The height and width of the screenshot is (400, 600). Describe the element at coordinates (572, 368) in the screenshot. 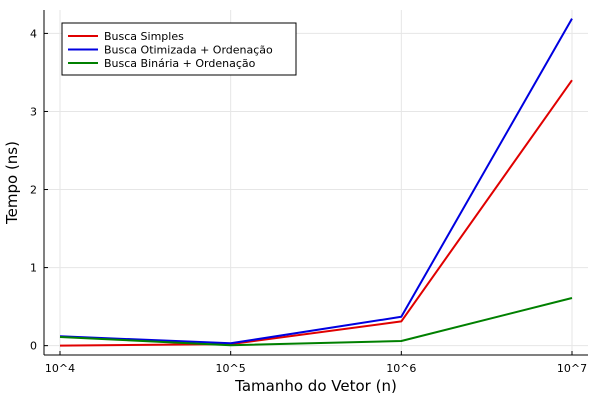

I see `x-tick-label: 10^7` at that location.